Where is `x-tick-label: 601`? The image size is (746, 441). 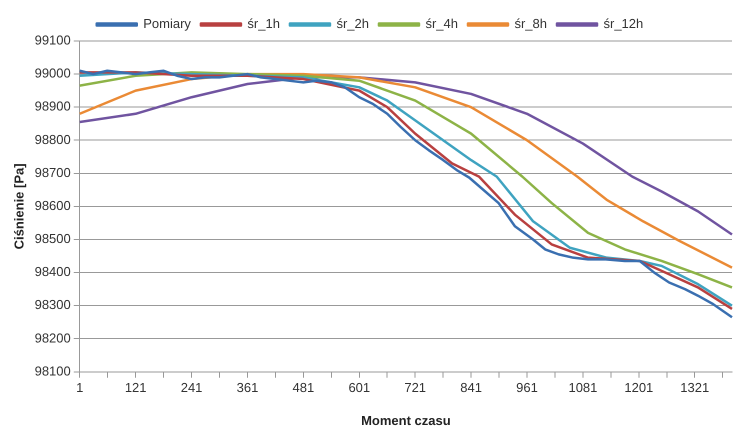
x-tick-label: 601 is located at coordinates (359, 388).